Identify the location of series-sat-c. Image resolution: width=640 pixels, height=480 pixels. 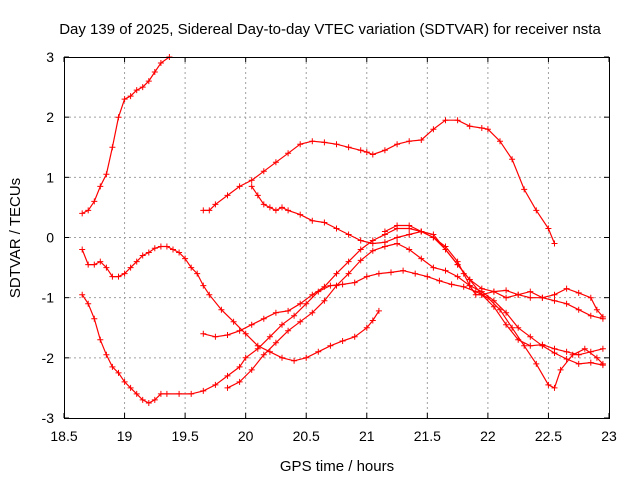
(230, 303).